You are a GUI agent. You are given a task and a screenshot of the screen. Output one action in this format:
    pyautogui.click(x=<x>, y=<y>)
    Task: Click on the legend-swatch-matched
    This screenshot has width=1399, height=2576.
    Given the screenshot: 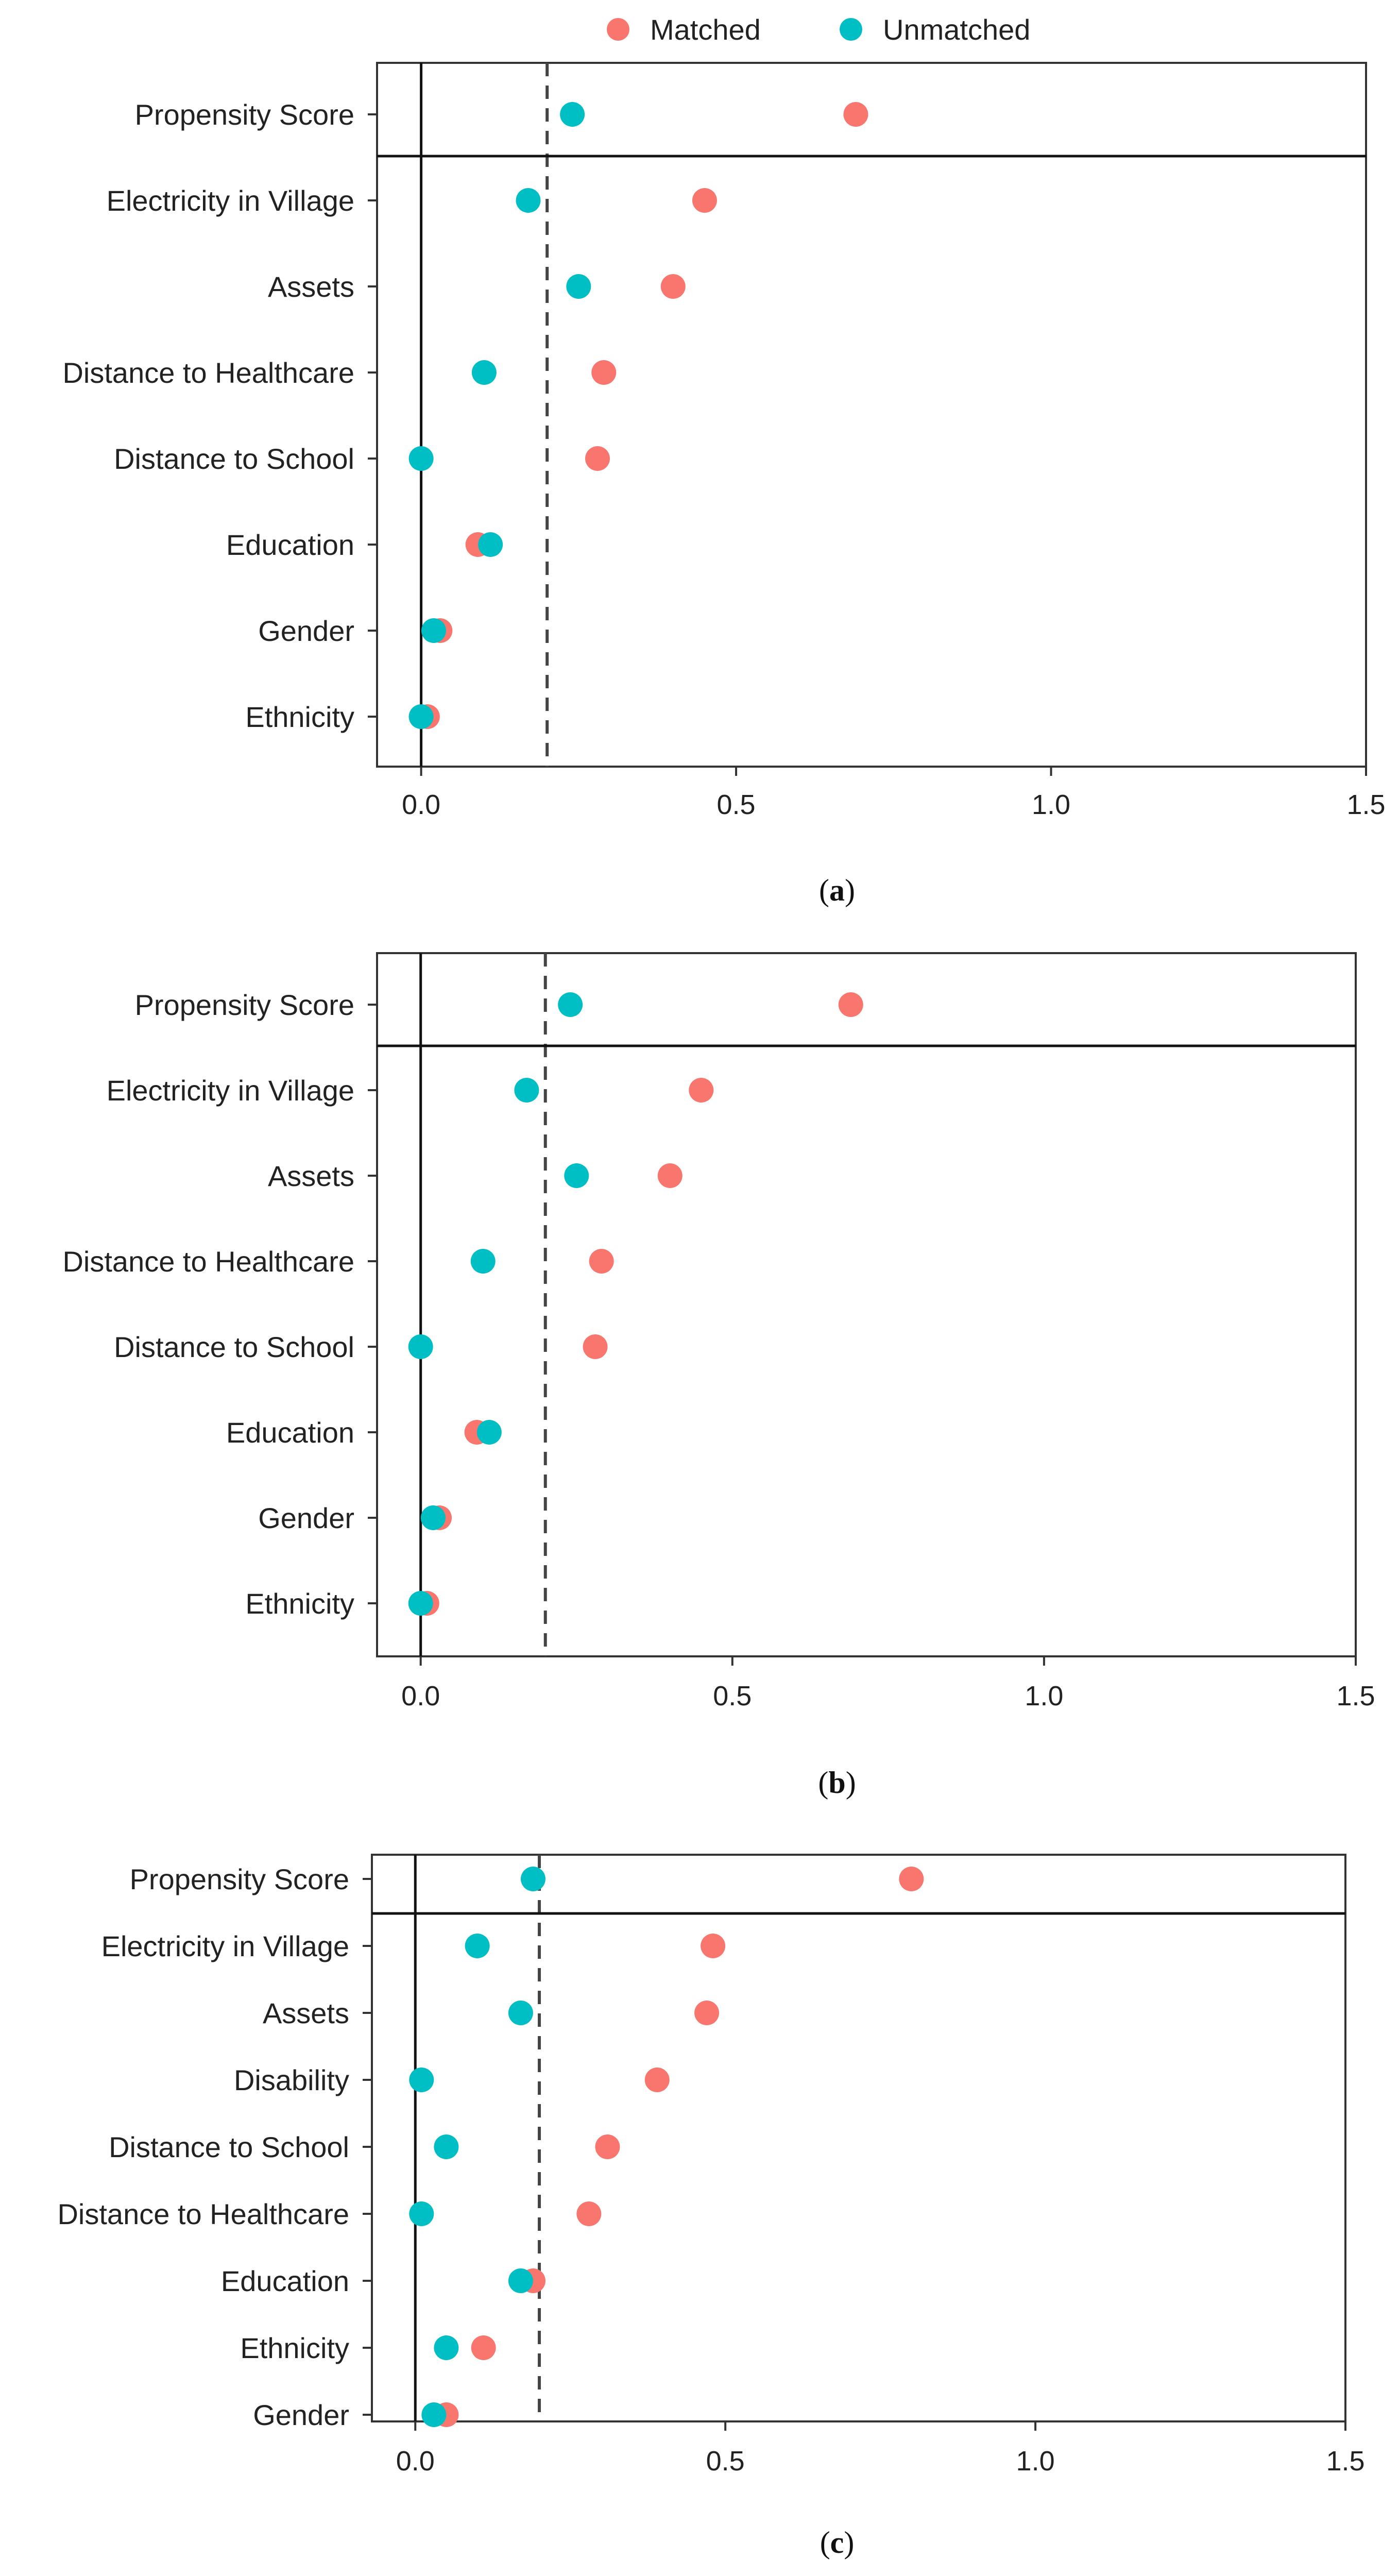 What is the action you would take?
    pyautogui.click(x=618, y=29)
    